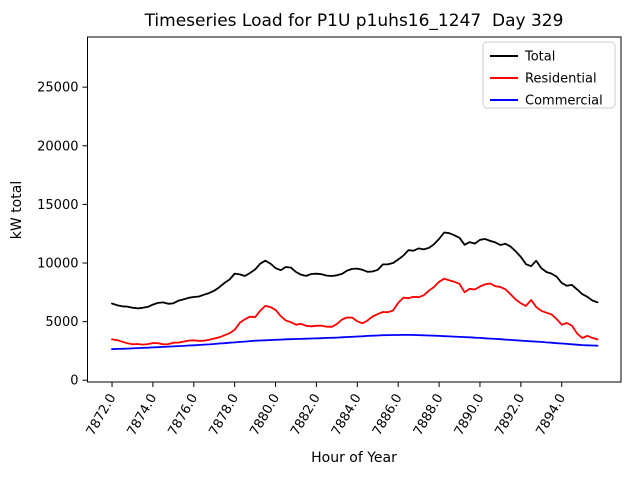 Image resolution: width=640 pixels, height=484 pixels. I want to click on y-tick-label: 15000, so click(57, 205).